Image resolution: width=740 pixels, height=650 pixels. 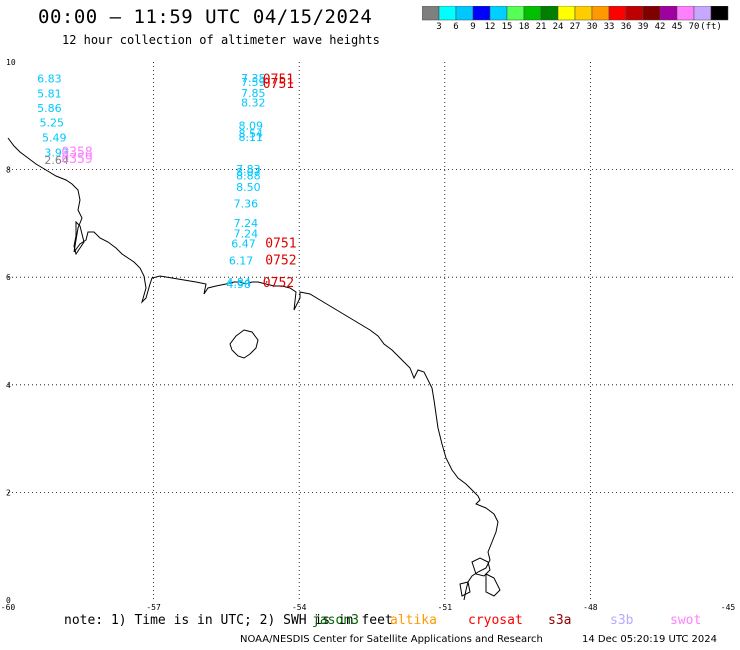 What do you see at coordinates (243, 244) in the screenshot?
I see `wave-height-label: 6.47` at bounding box center [243, 244].